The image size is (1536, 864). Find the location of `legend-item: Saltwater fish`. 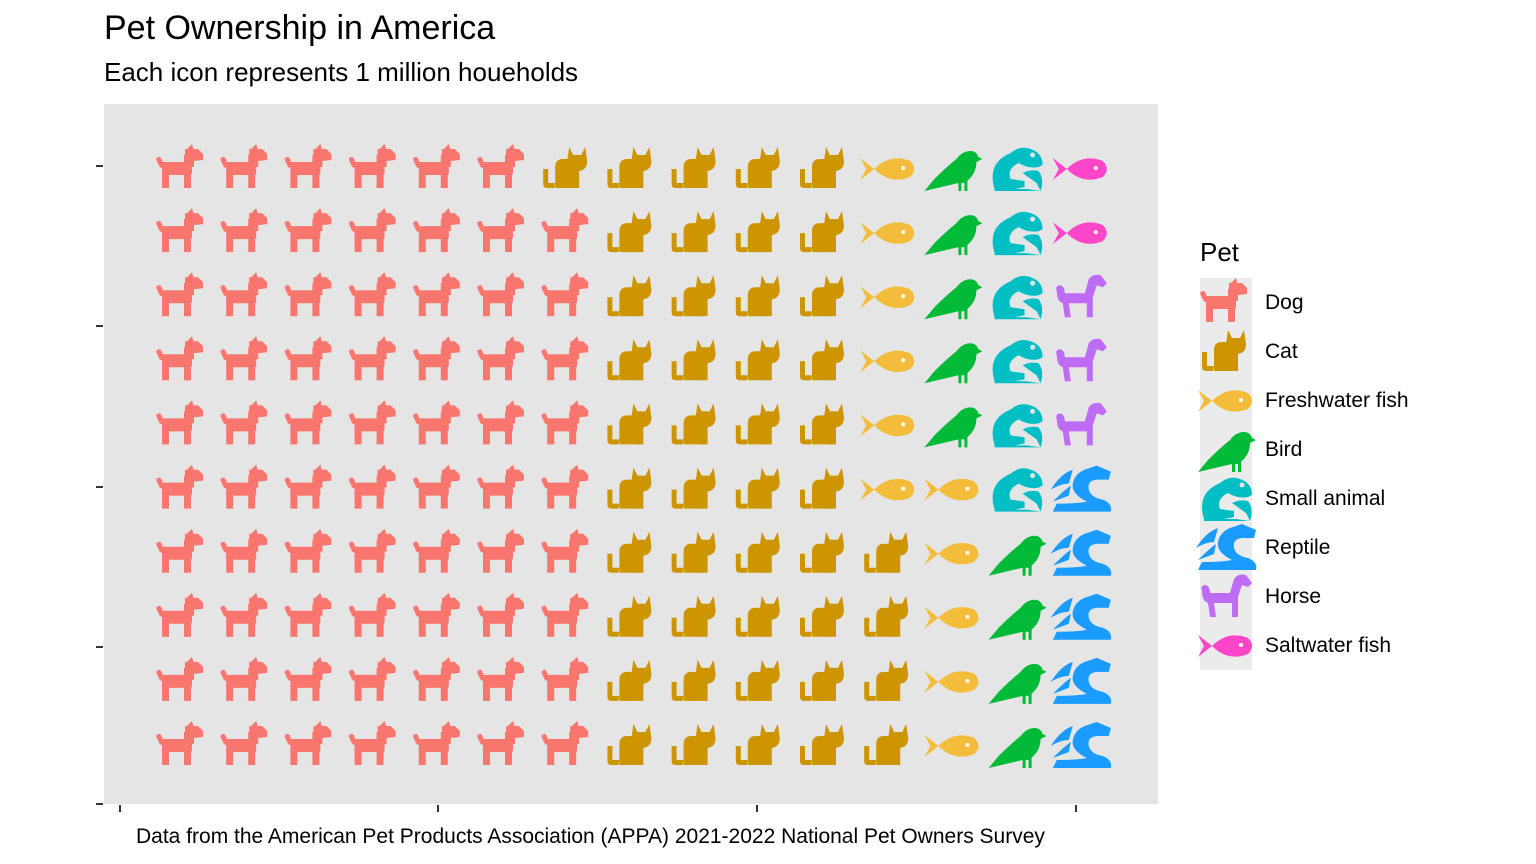

legend-item: Saltwater fish is located at coordinates (1349, 645).